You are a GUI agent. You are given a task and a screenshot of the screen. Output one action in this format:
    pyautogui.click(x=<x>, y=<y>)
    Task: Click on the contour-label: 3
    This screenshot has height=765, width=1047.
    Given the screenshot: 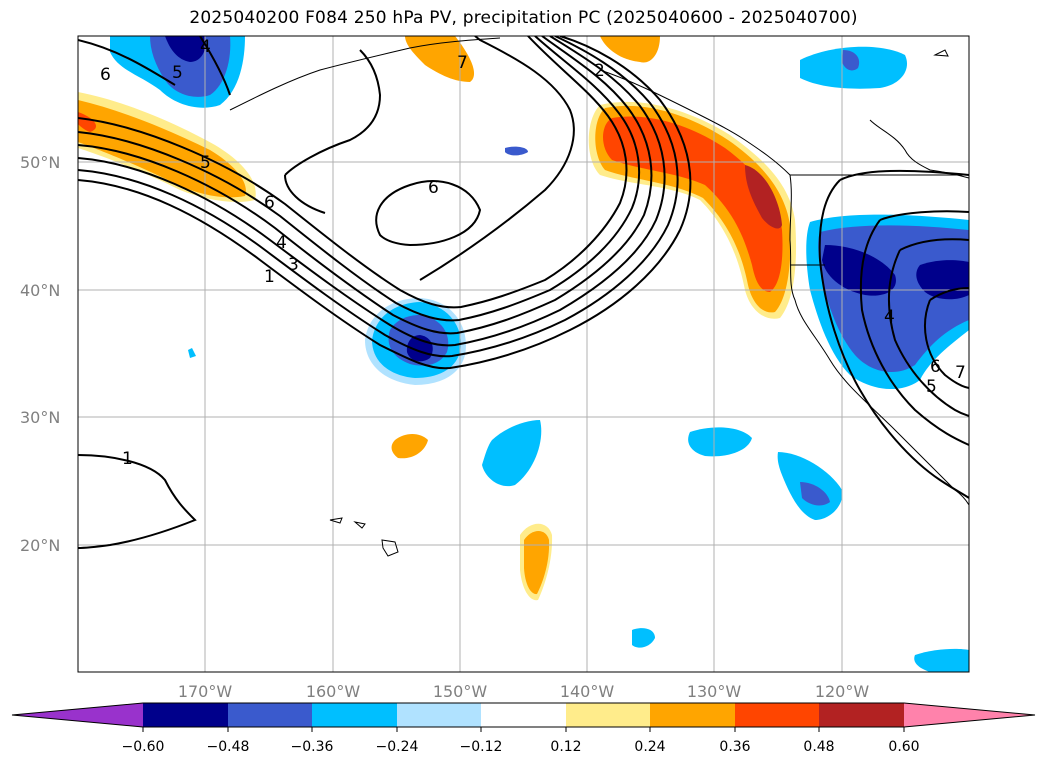 What is the action you would take?
    pyautogui.click(x=293, y=265)
    